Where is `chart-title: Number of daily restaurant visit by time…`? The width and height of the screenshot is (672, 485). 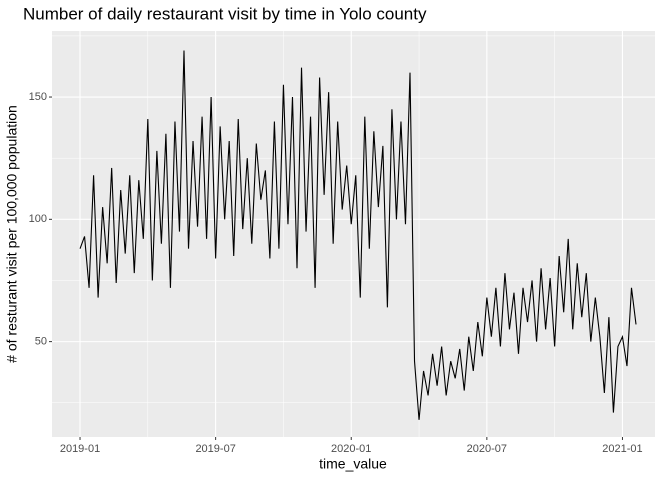
chart-title: Number of daily restaurant visit by time… is located at coordinates (225, 13).